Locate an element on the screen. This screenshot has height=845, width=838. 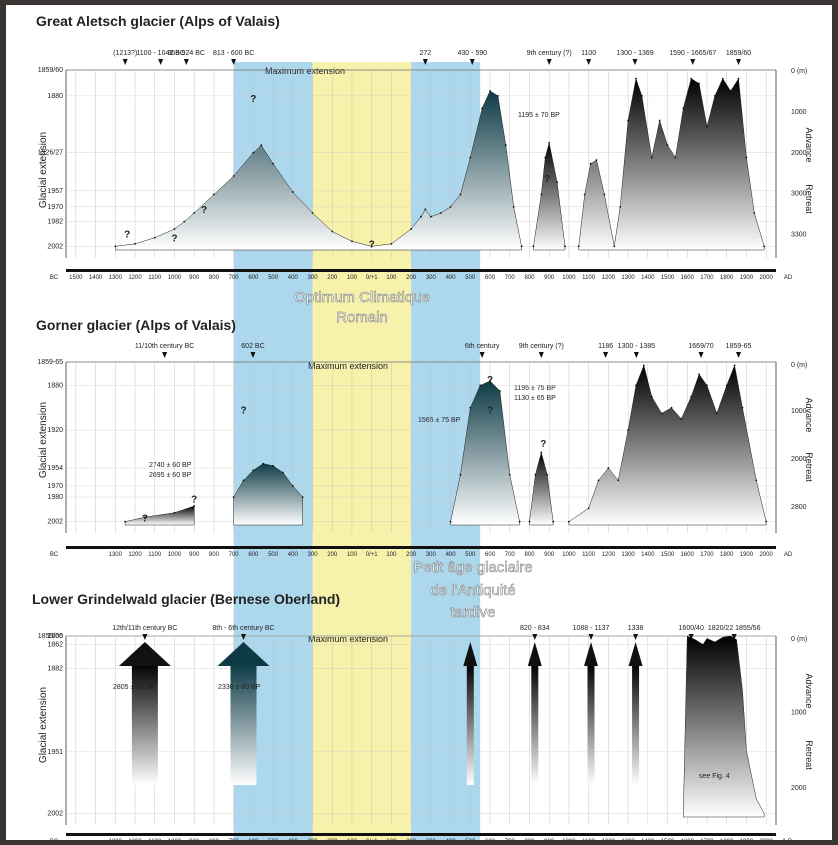
x-tick-label: 1200 is located at coordinates (135, 555).